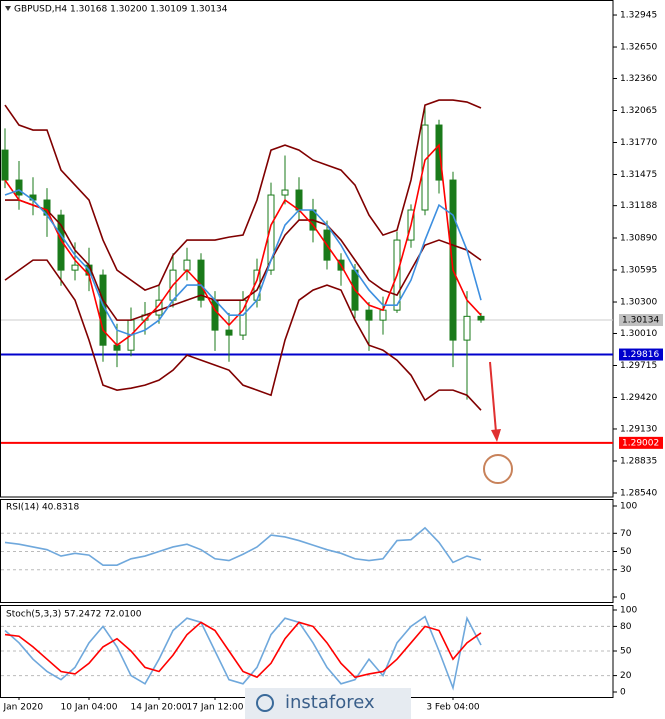  Describe the element at coordinates (159, 708) in the screenshot. I see `x-tick-label: 14 Jan 20:00` at that location.